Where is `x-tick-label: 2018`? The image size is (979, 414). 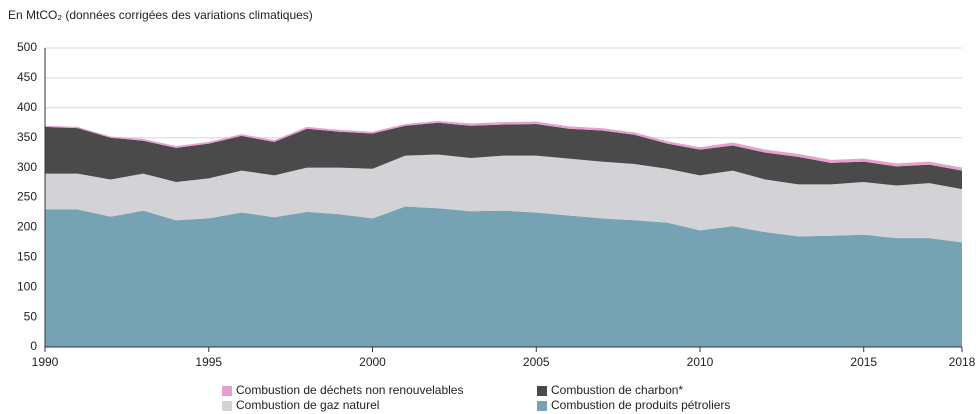 x-tick-label: 2018 is located at coordinates (962, 362).